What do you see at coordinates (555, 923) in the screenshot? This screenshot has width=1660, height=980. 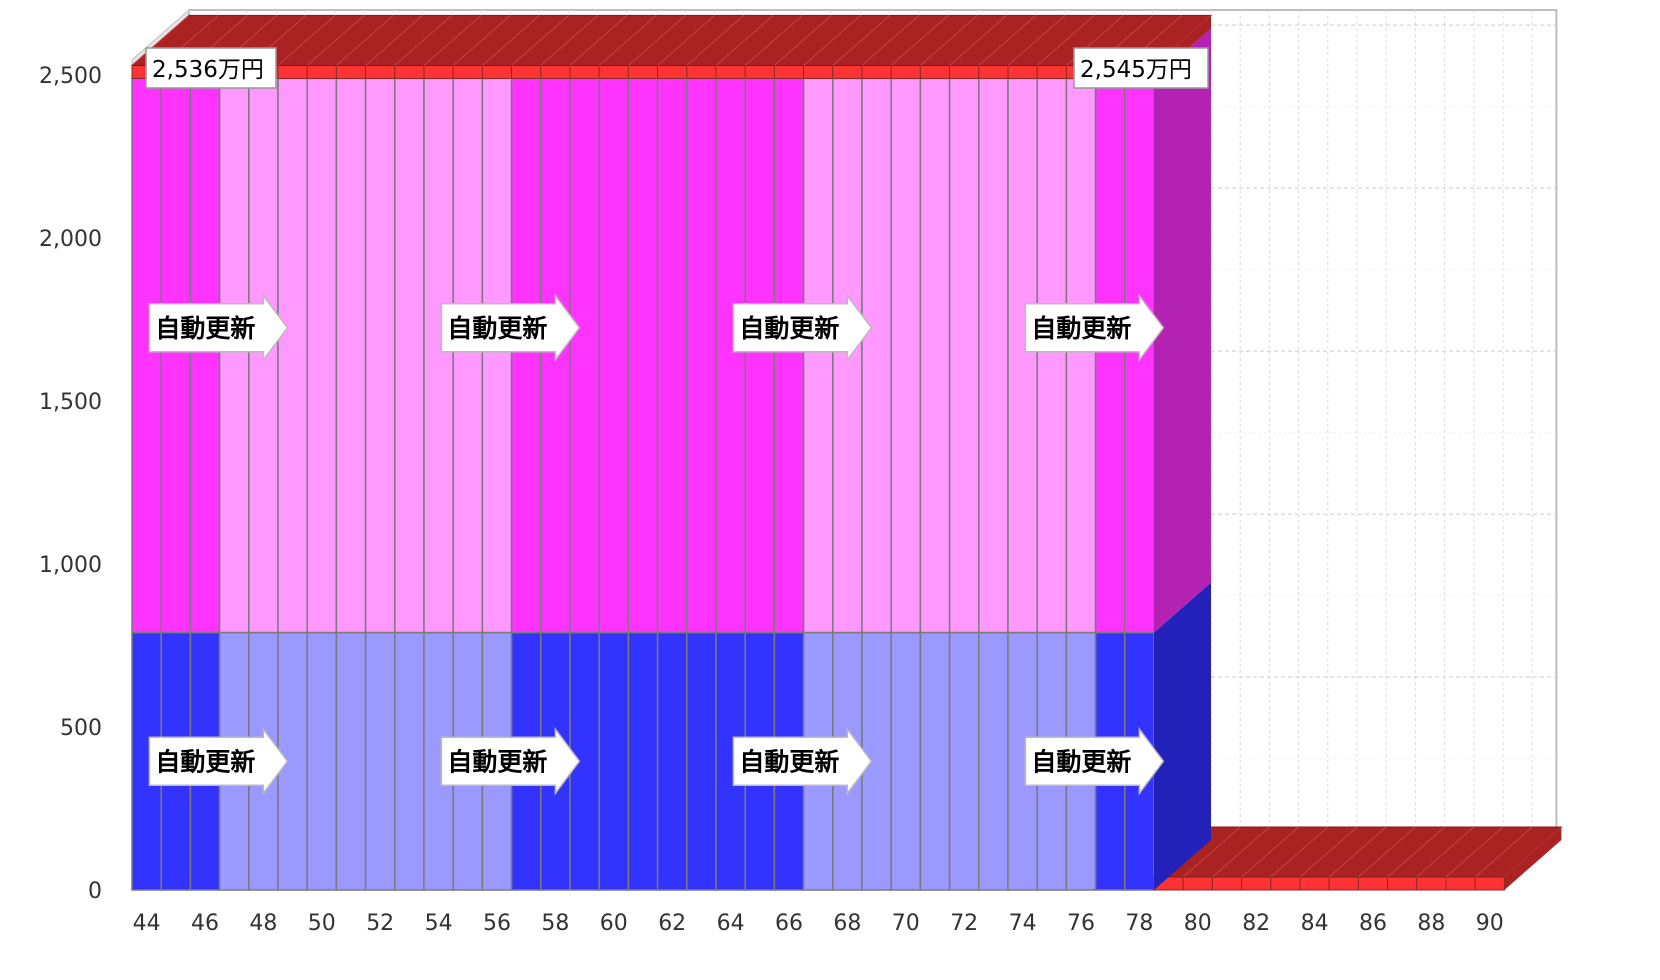 I see `x-tick-label: 58` at bounding box center [555, 923].